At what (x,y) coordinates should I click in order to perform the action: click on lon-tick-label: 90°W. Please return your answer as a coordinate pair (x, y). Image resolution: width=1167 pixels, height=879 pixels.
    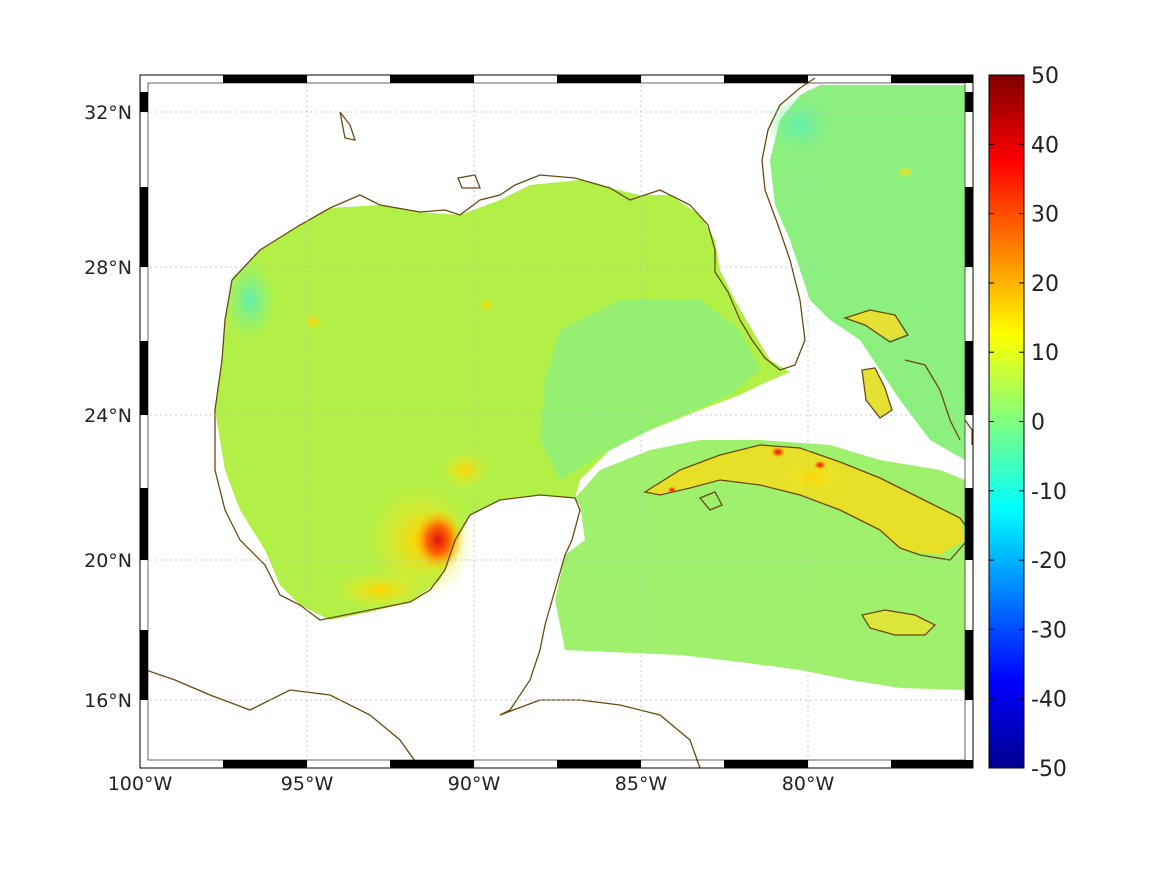
    Looking at the image, I should click on (474, 784).